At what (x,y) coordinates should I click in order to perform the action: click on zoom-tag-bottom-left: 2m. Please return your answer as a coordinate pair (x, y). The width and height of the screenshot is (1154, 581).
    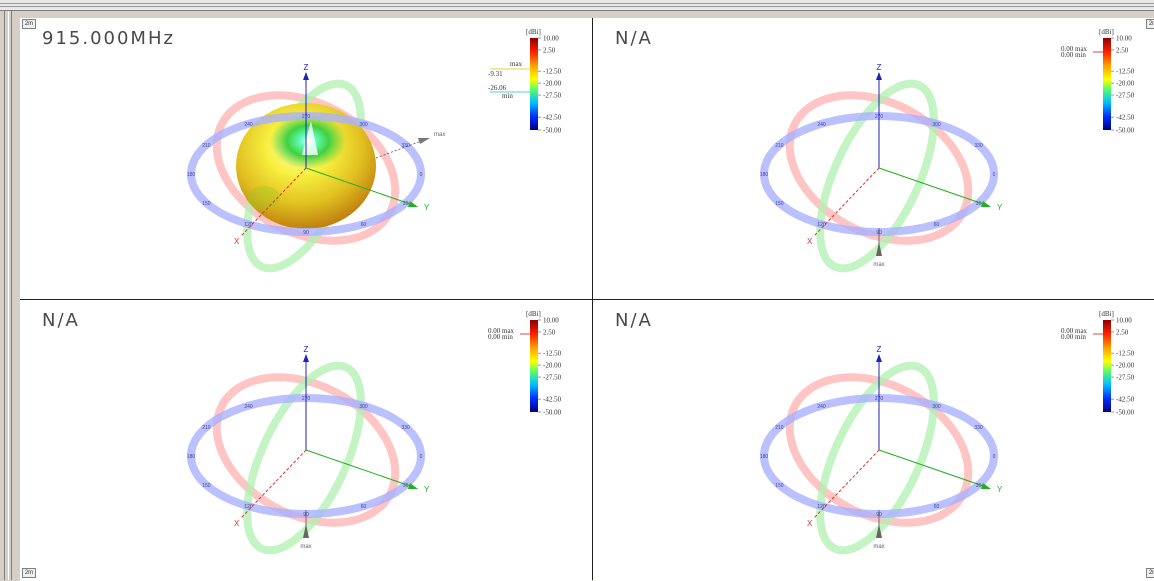
    Looking at the image, I should click on (29, 573).